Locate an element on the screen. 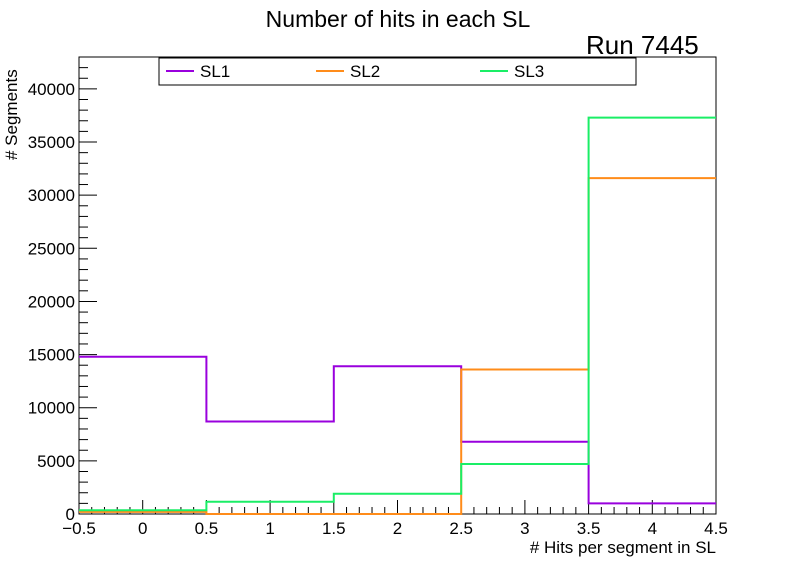 The height and width of the screenshot is (572, 796). x-axis-label: # Hits per segment in SL is located at coordinates (622, 547).